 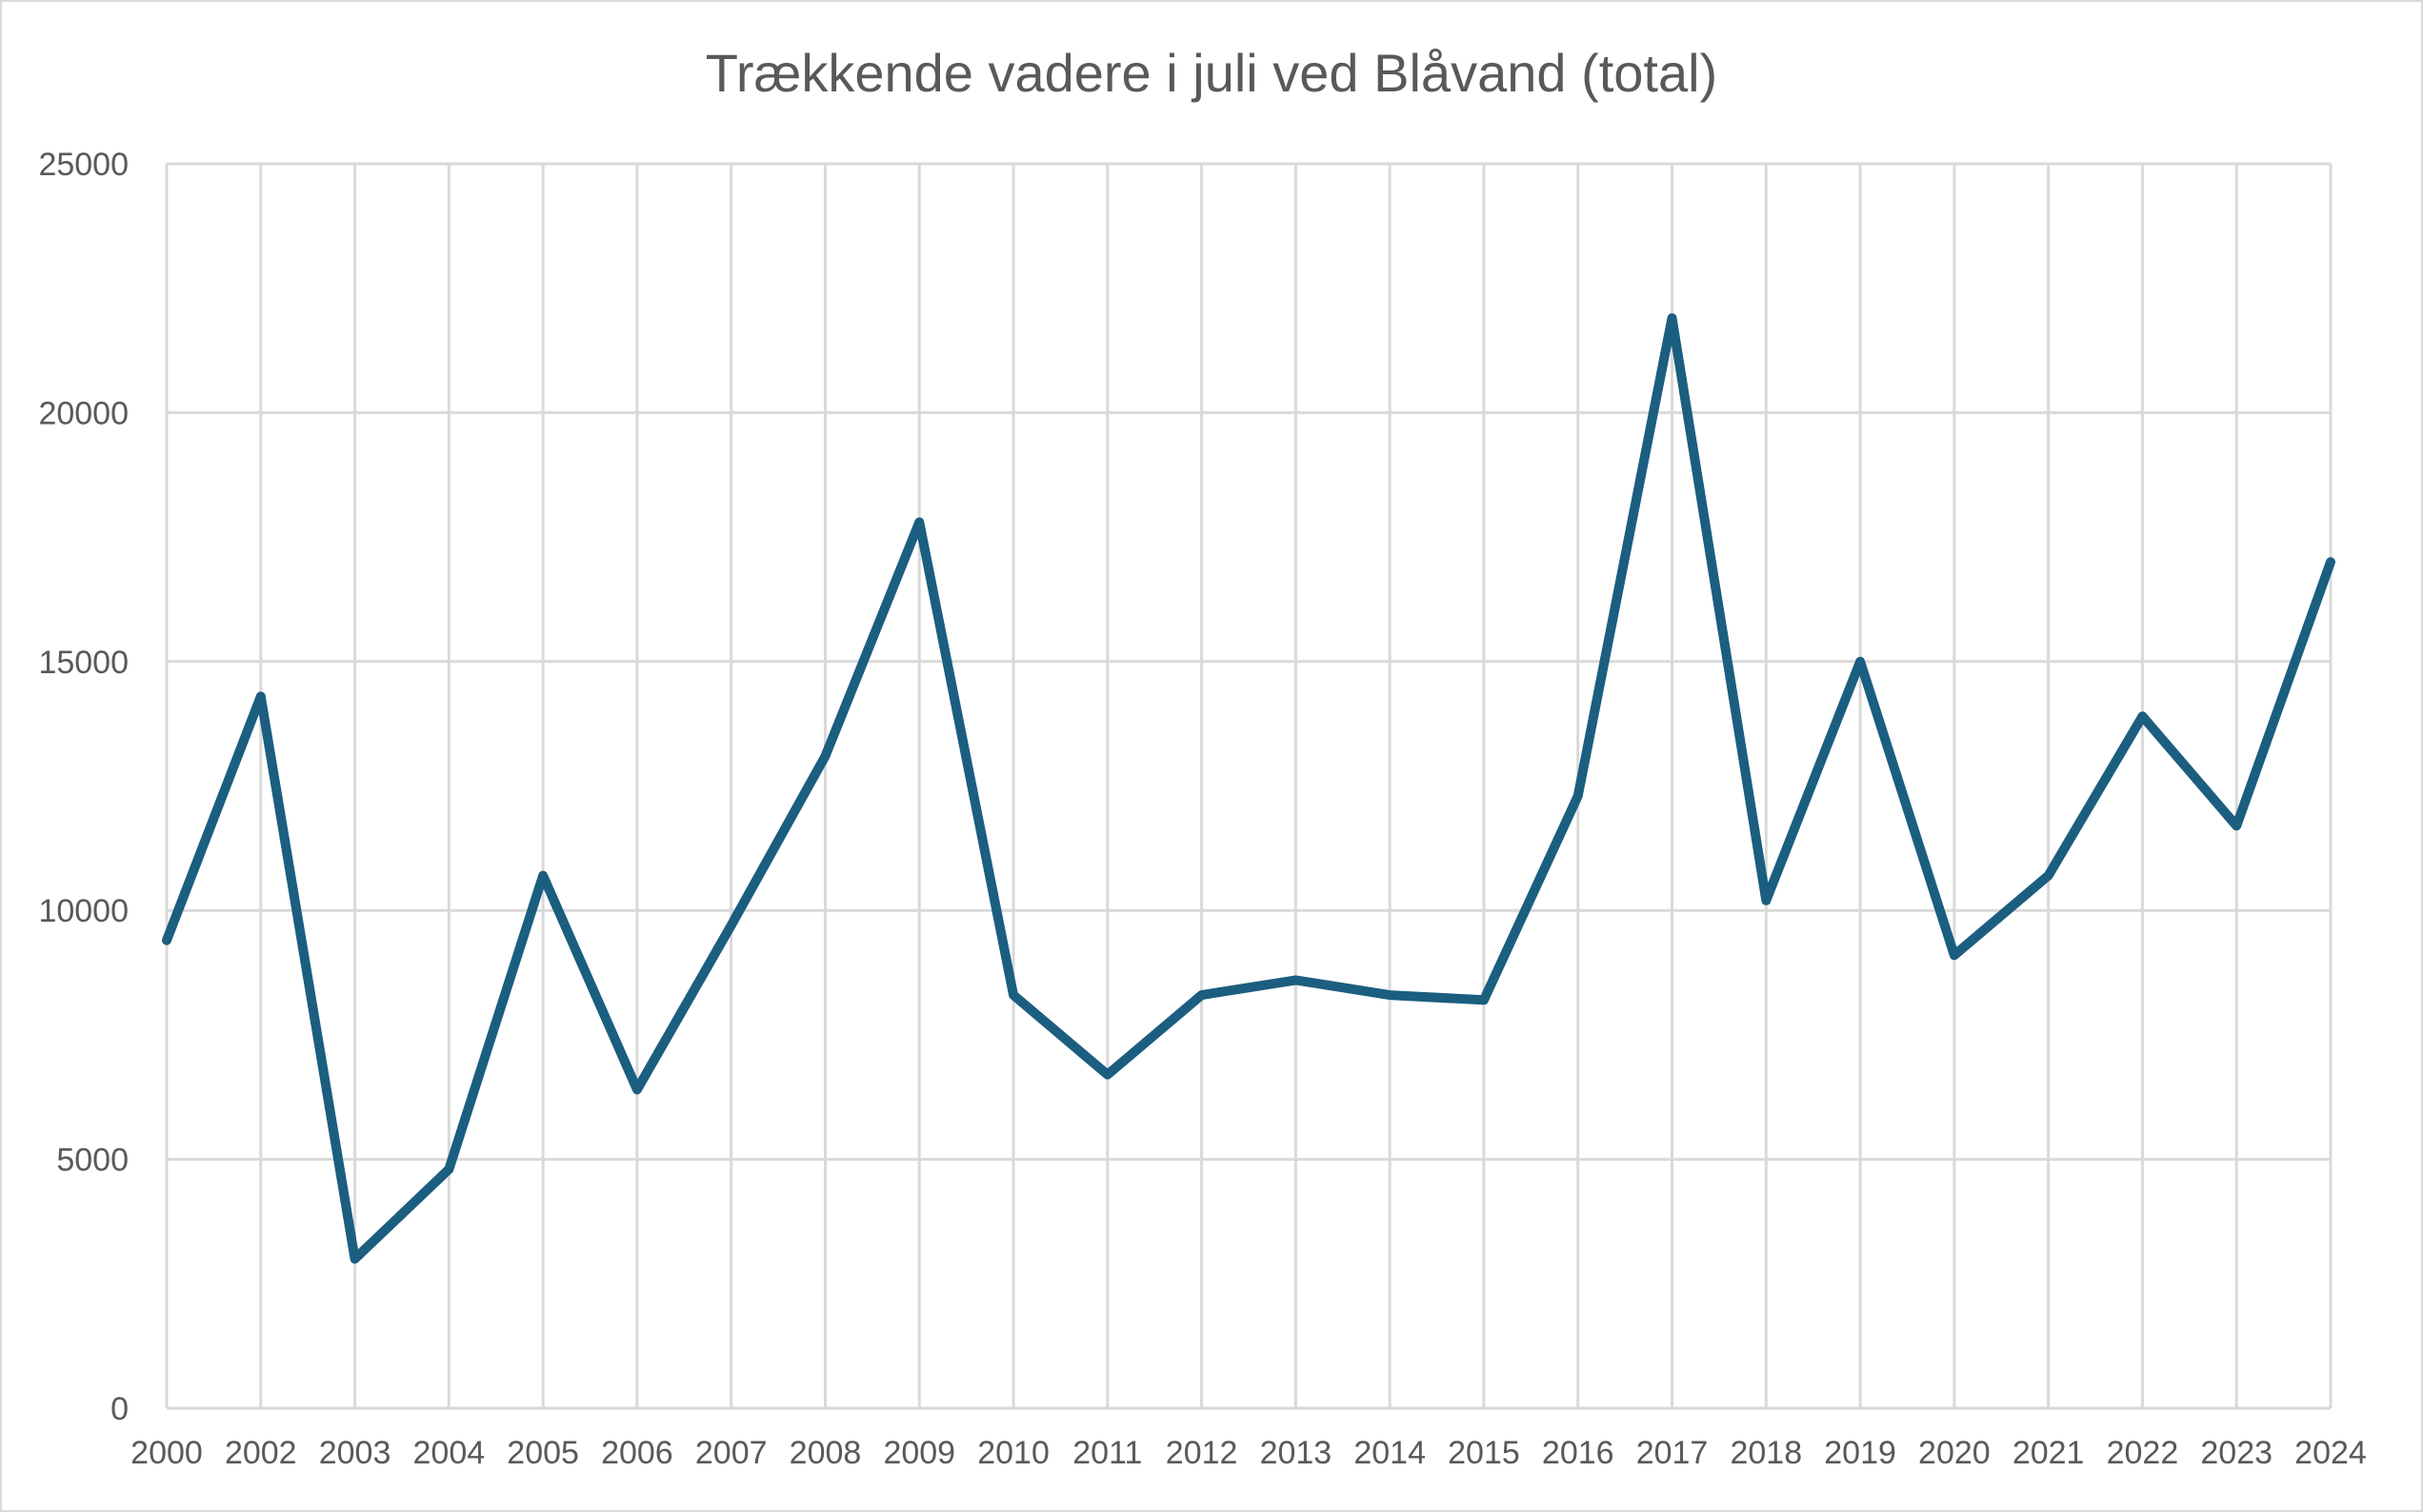 I want to click on x-tick-label: 2008, so click(x=826, y=1453).